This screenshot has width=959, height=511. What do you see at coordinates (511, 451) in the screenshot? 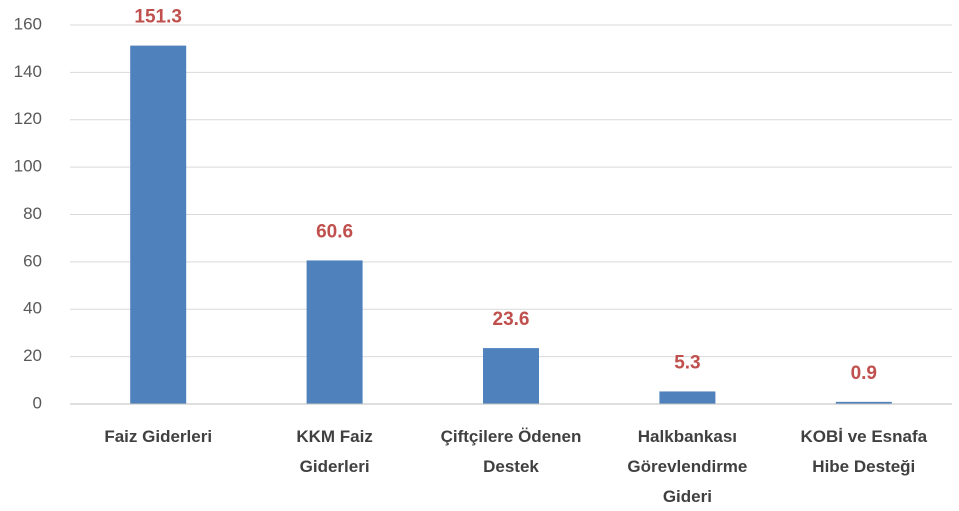
I see `x-tick-label: Çiftçilere Ödenen Destek` at bounding box center [511, 451].